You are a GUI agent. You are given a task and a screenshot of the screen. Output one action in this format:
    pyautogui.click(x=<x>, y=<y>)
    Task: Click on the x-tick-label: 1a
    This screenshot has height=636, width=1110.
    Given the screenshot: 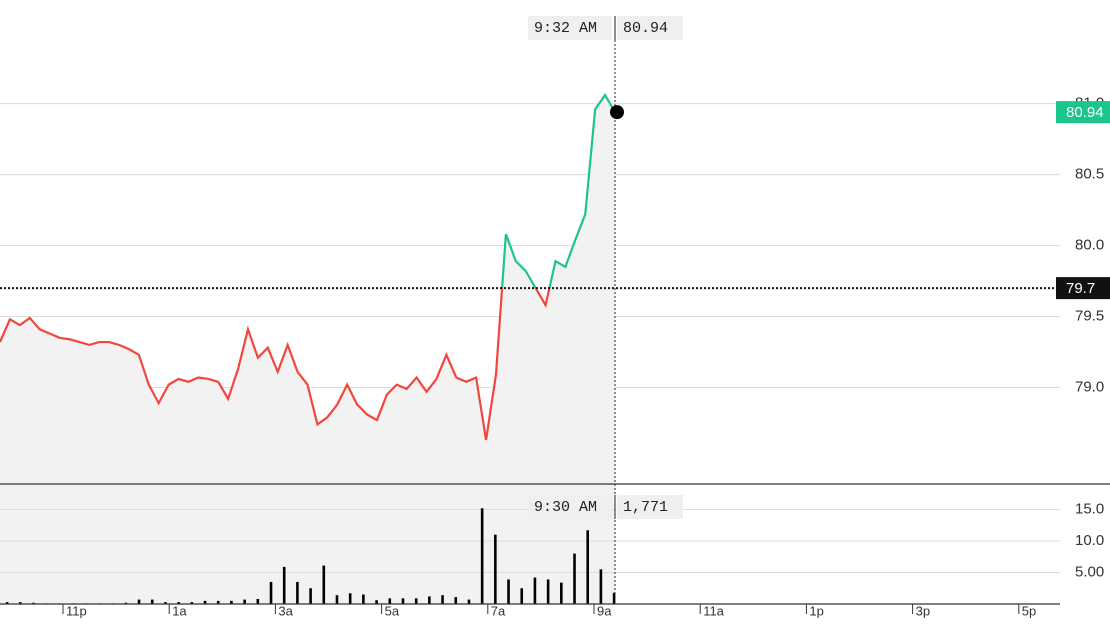 What is the action you would take?
    pyautogui.click(x=179, y=610)
    